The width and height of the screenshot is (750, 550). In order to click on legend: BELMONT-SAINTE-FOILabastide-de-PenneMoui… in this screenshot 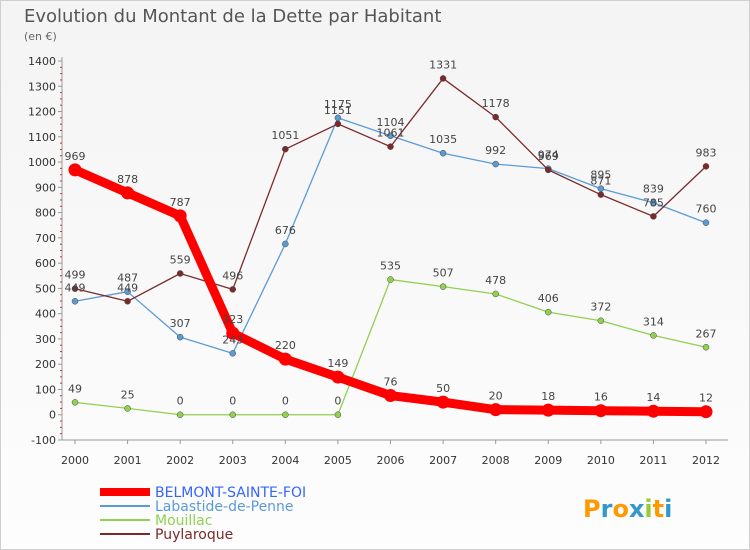, I will do `click(203, 514)`.